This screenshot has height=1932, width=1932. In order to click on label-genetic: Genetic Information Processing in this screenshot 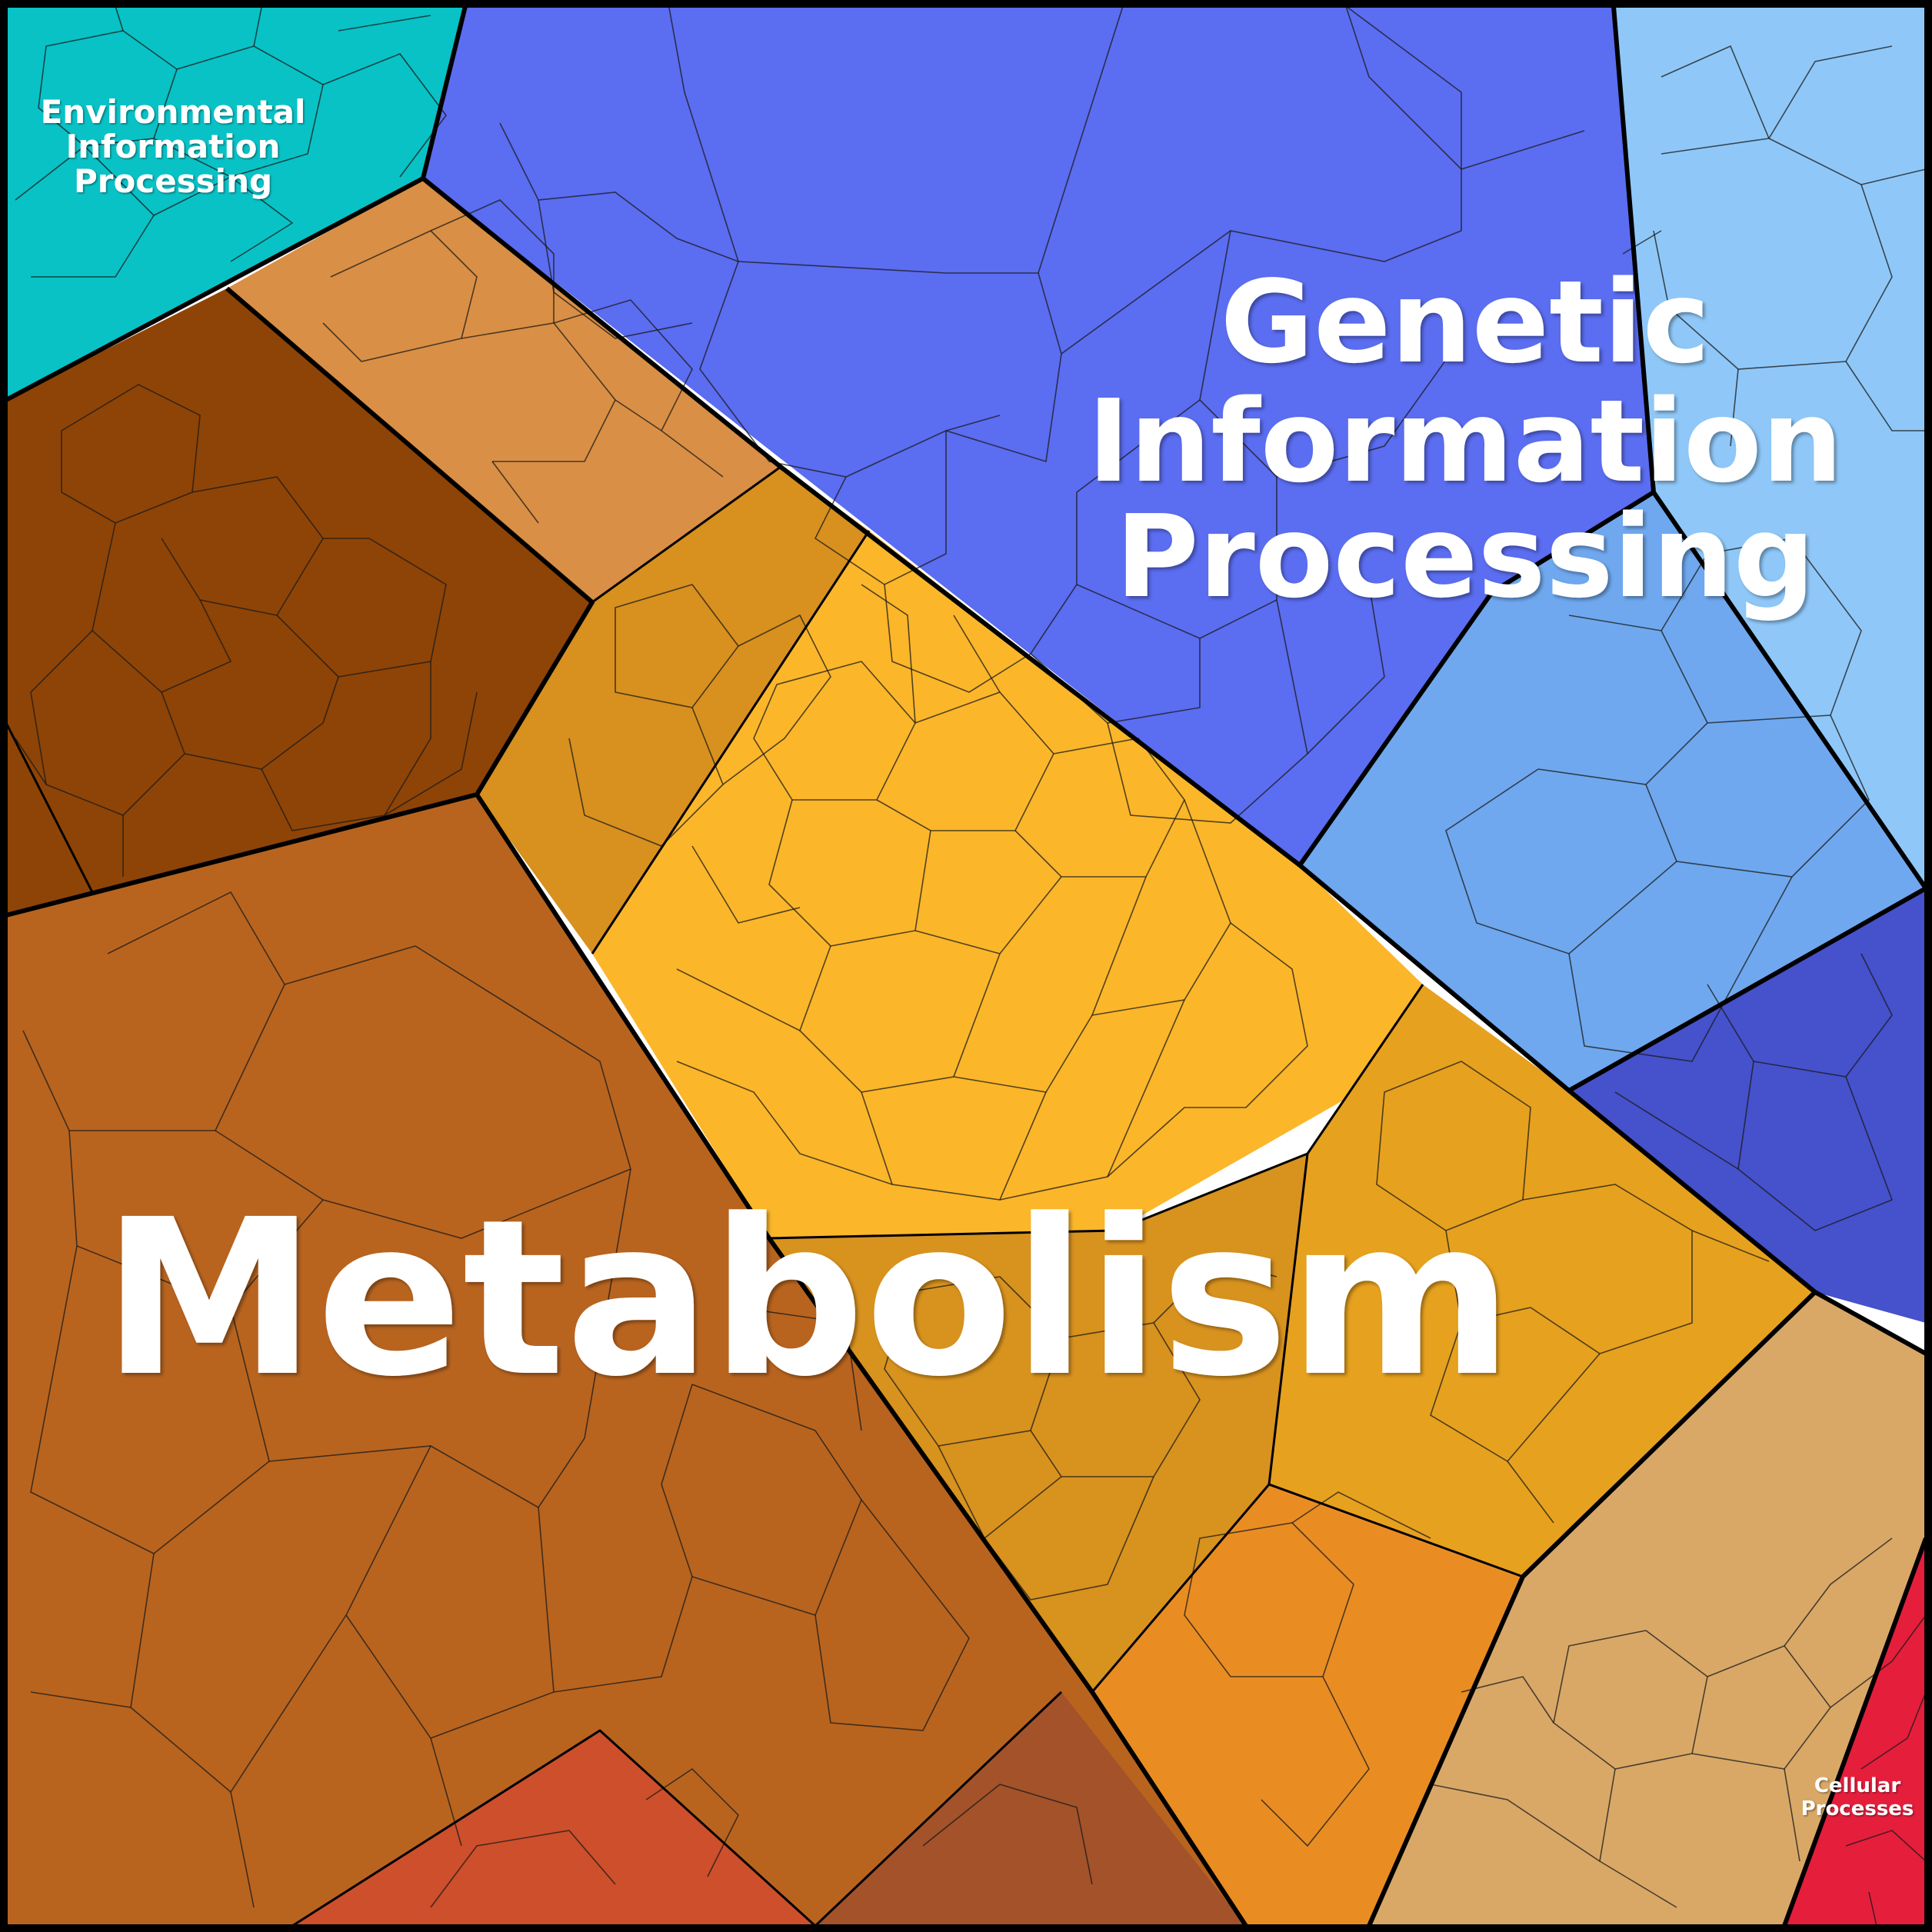, I will do `click(1465, 439)`.